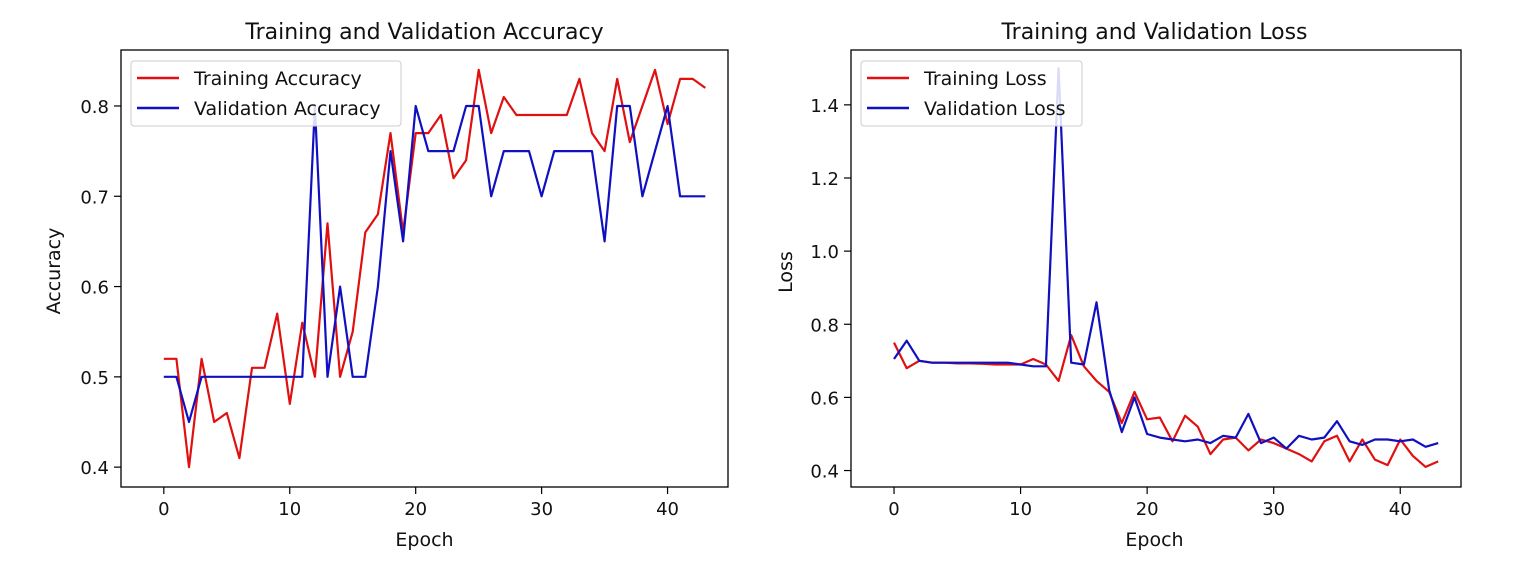  Describe the element at coordinates (1166, 401) in the screenshot. I see `training-series-line` at that location.